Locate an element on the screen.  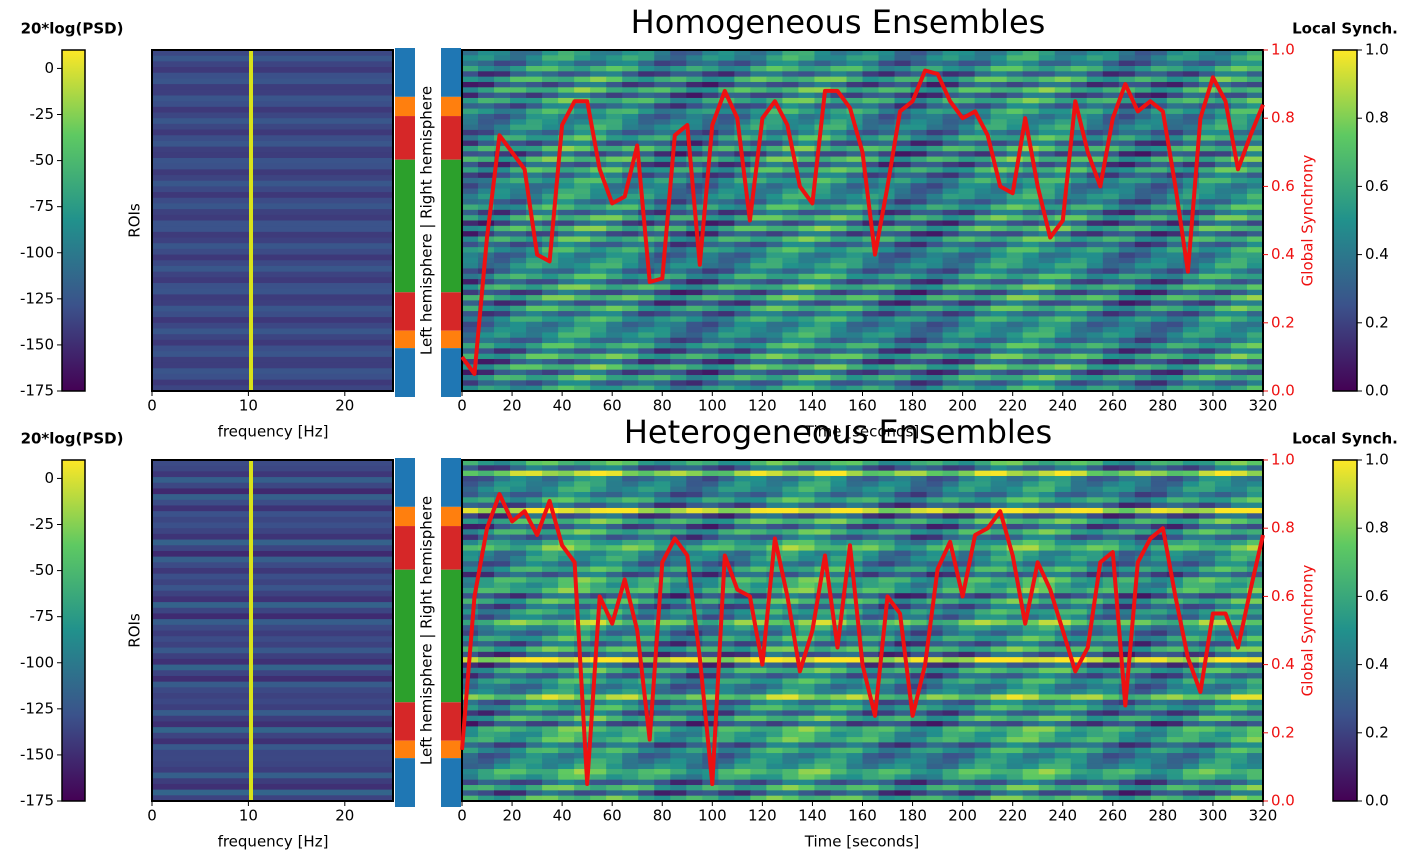
x-tick-label: 20 is located at coordinates (344, 406).